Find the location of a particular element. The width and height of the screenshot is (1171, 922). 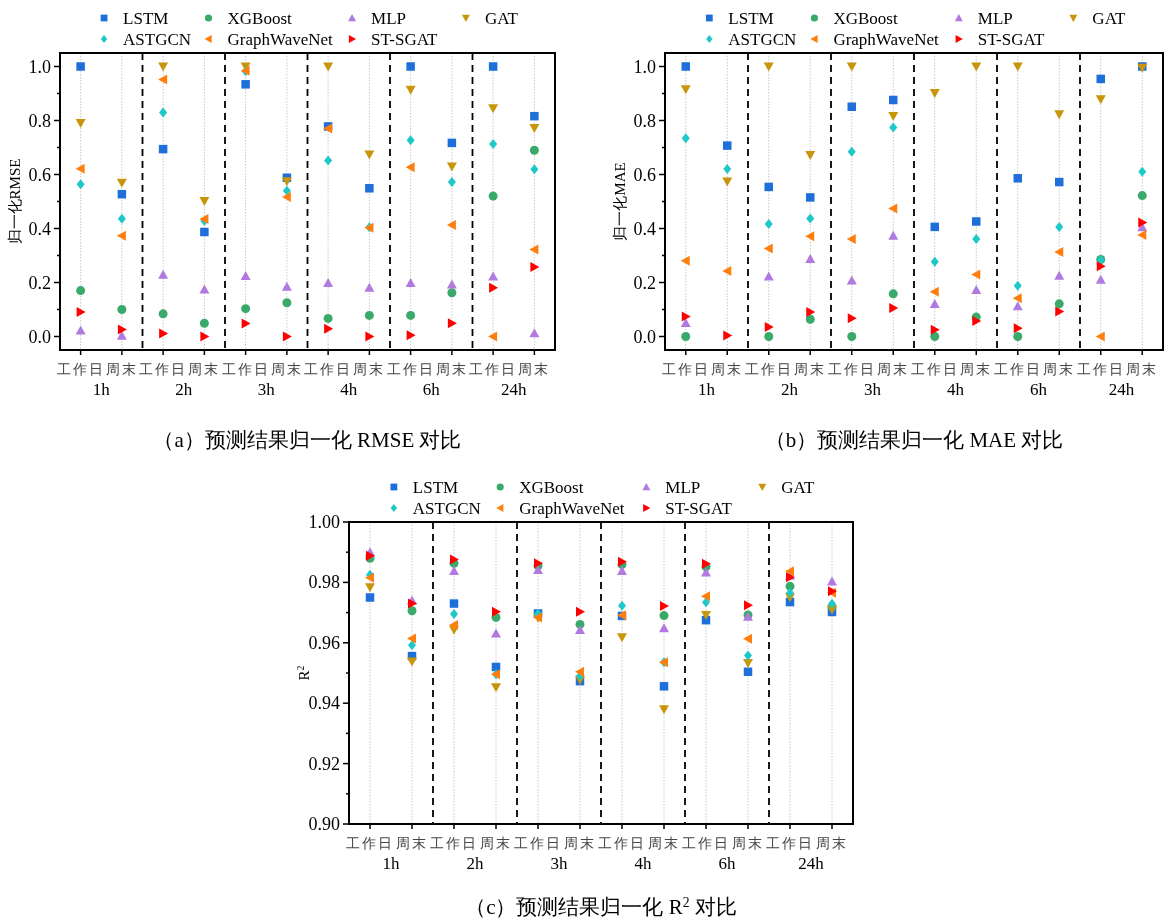

text: （b）预测结果归一化 MAE 对比 is located at coordinates (914, 440).